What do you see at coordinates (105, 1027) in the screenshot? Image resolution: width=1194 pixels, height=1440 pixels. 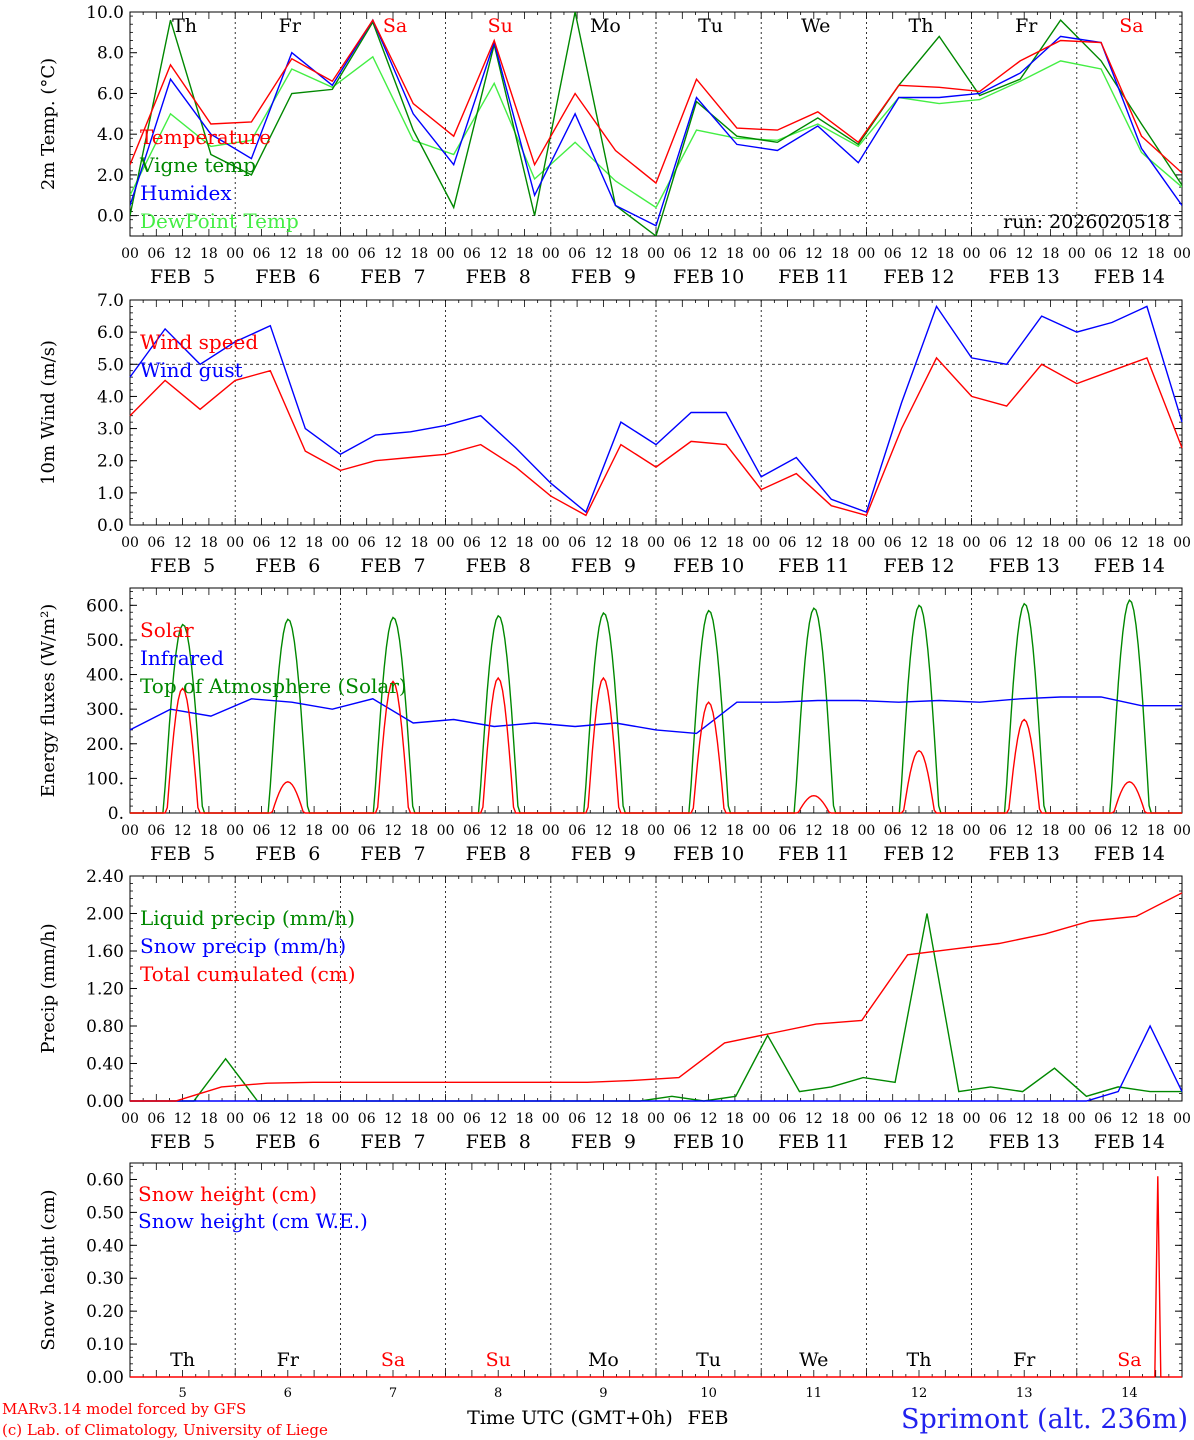 I see `y-tick-label: 0.80` at bounding box center [105, 1027].